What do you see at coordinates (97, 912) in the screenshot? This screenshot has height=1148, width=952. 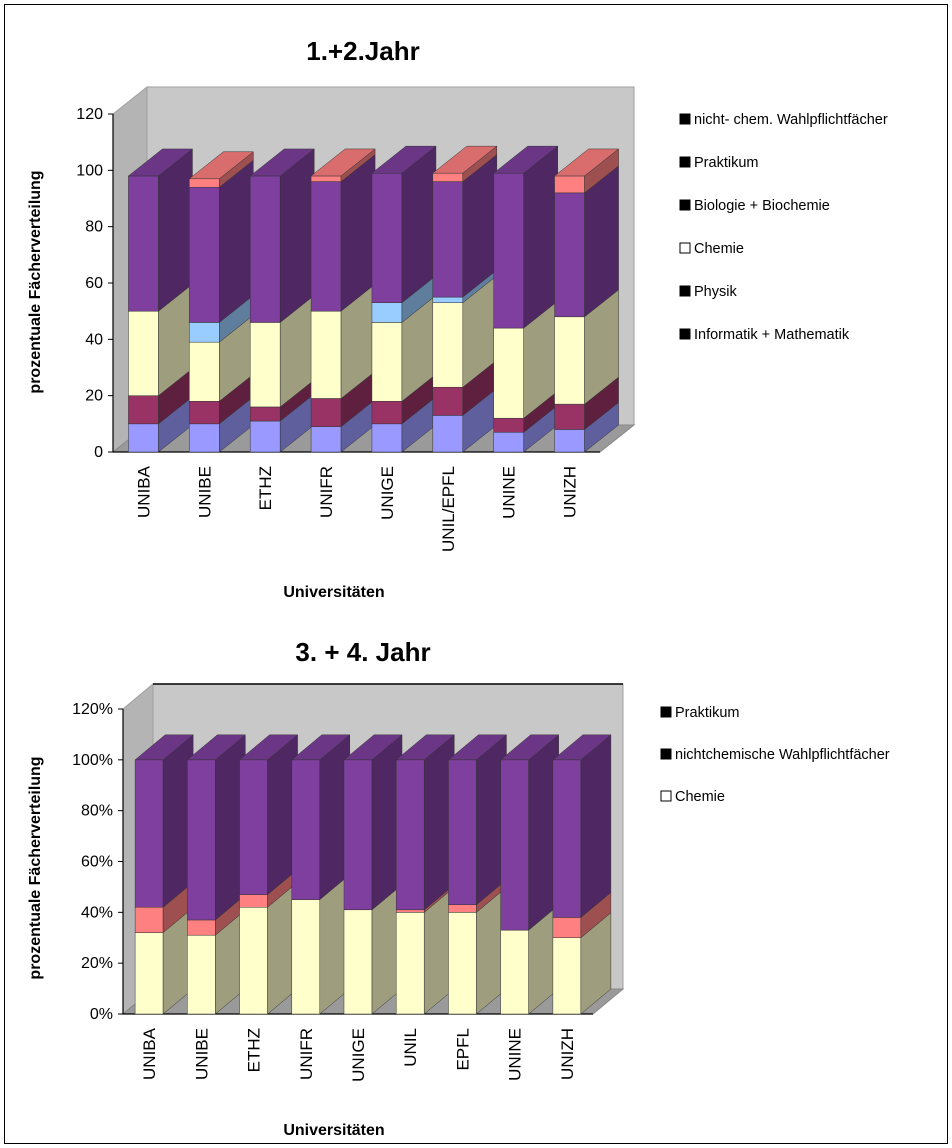 I see `y-tick-label: 40%` at bounding box center [97, 912].